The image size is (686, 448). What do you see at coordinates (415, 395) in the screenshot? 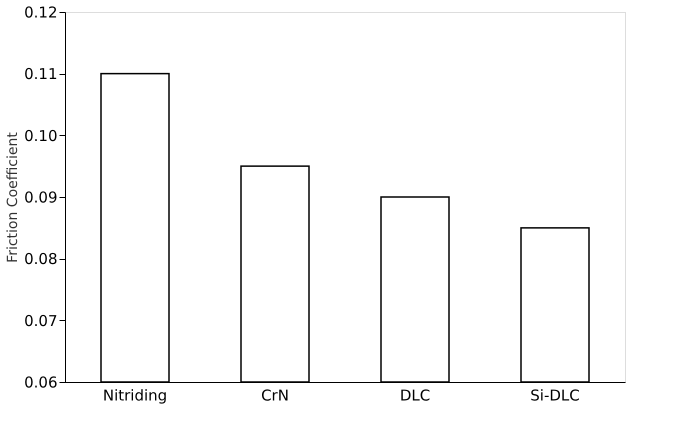
I see `x-tick-label: DLC` at bounding box center [415, 395].